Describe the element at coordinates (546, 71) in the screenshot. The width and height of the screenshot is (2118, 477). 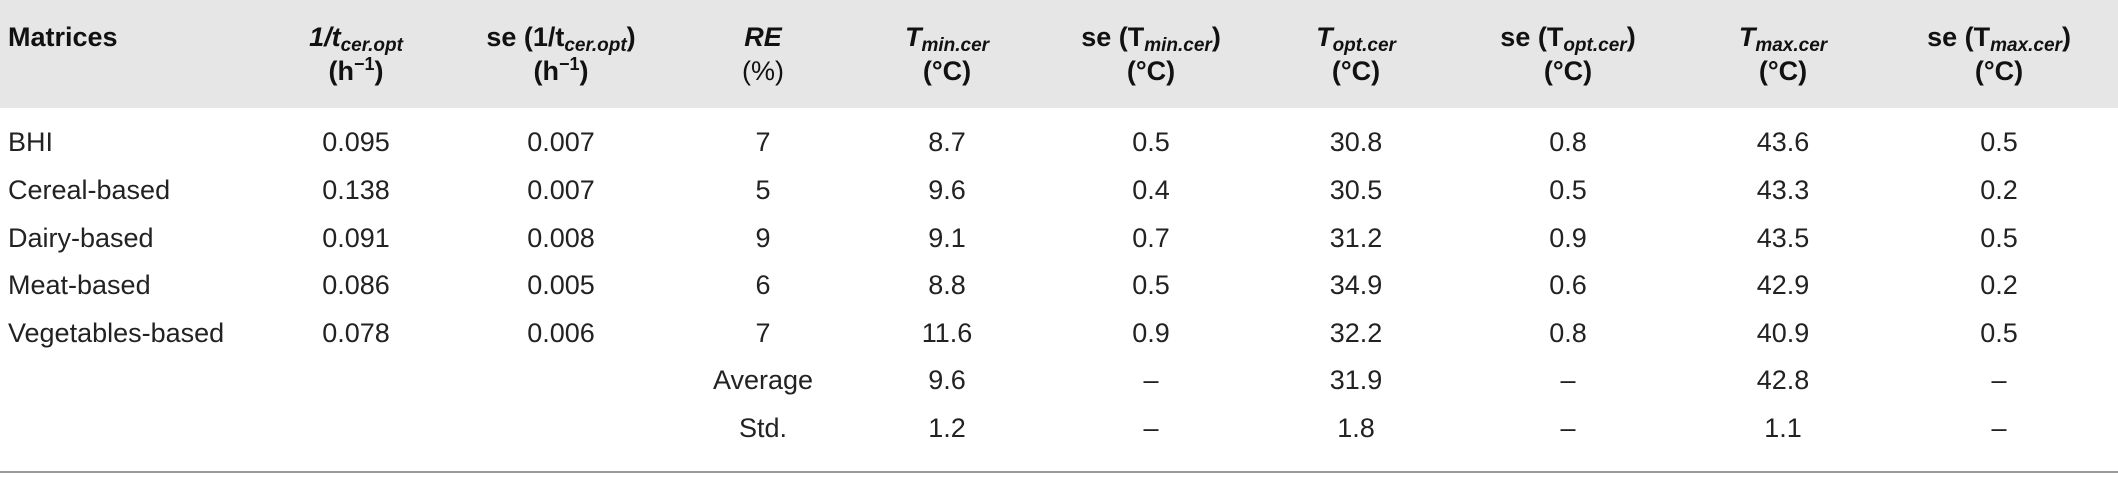
I see `header-se-inv-tcer-unit-base: (h` at that location.